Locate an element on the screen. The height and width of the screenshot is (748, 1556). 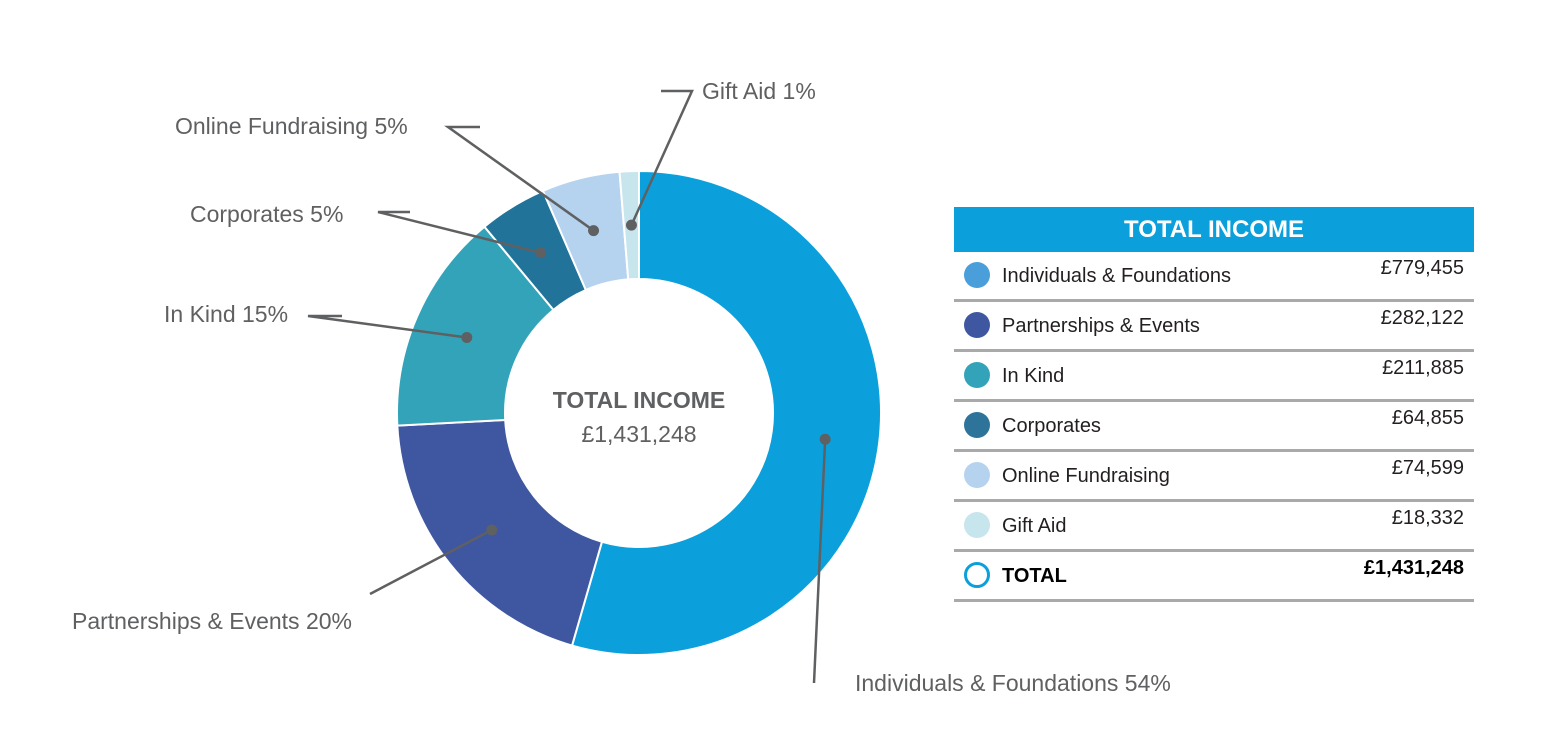
table-row-in-kind: In Kind £211,885 is located at coordinates (1214, 377).